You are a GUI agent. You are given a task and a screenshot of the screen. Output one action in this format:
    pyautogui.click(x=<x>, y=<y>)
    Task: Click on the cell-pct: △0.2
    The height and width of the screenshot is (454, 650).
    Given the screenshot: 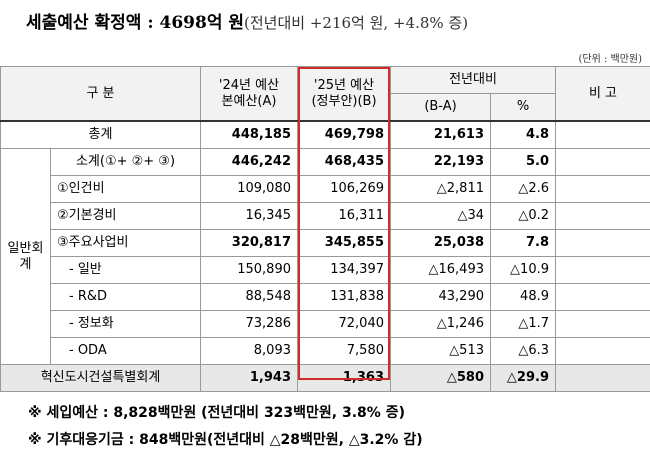 What is the action you would take?
    pyautogui.click(x=523, y=216)
    